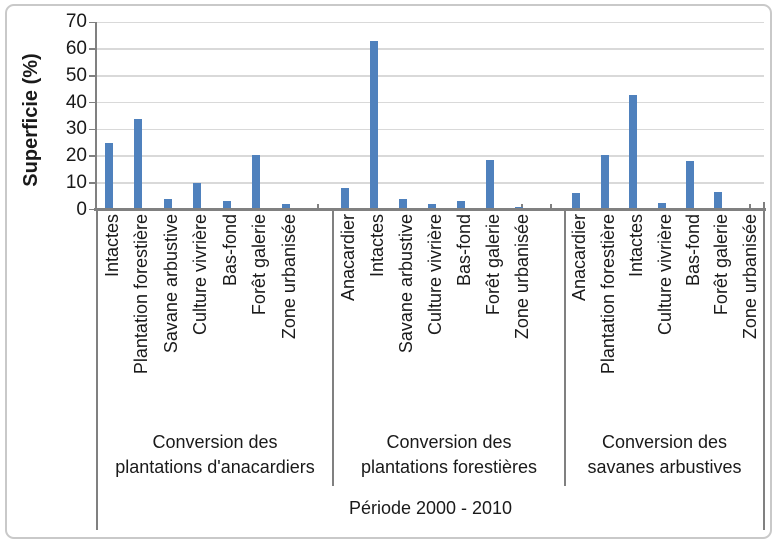 The height and width of the screenshot is (547, 779). What do you see at coordinates (215, 455) in the screenshot?
I see `group-title: Conversion des plantations d'anacardiers` at bounding box center [215, 455].